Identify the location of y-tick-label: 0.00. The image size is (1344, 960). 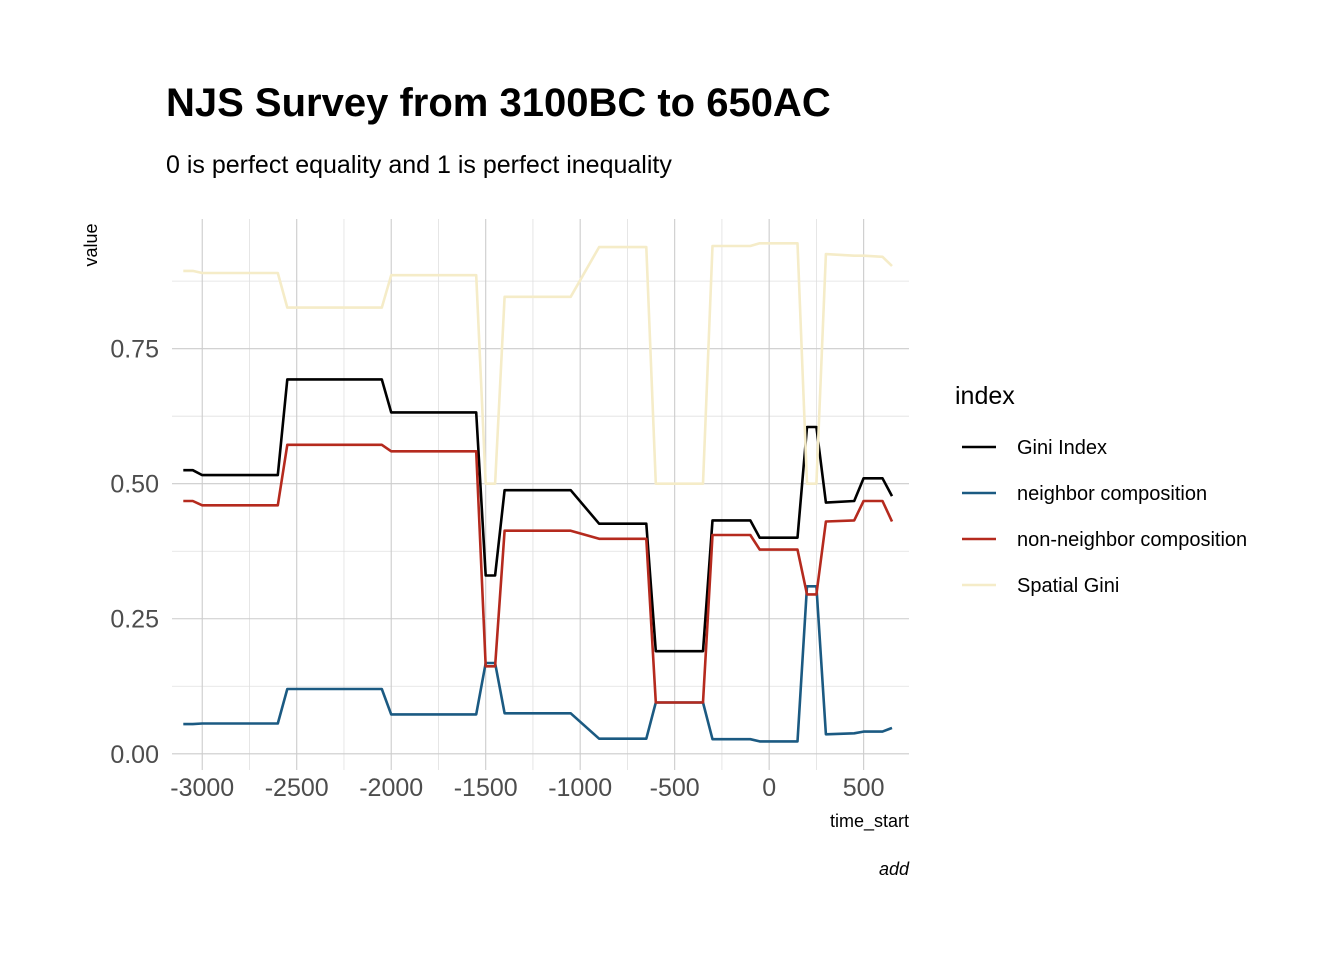
(134, 755).